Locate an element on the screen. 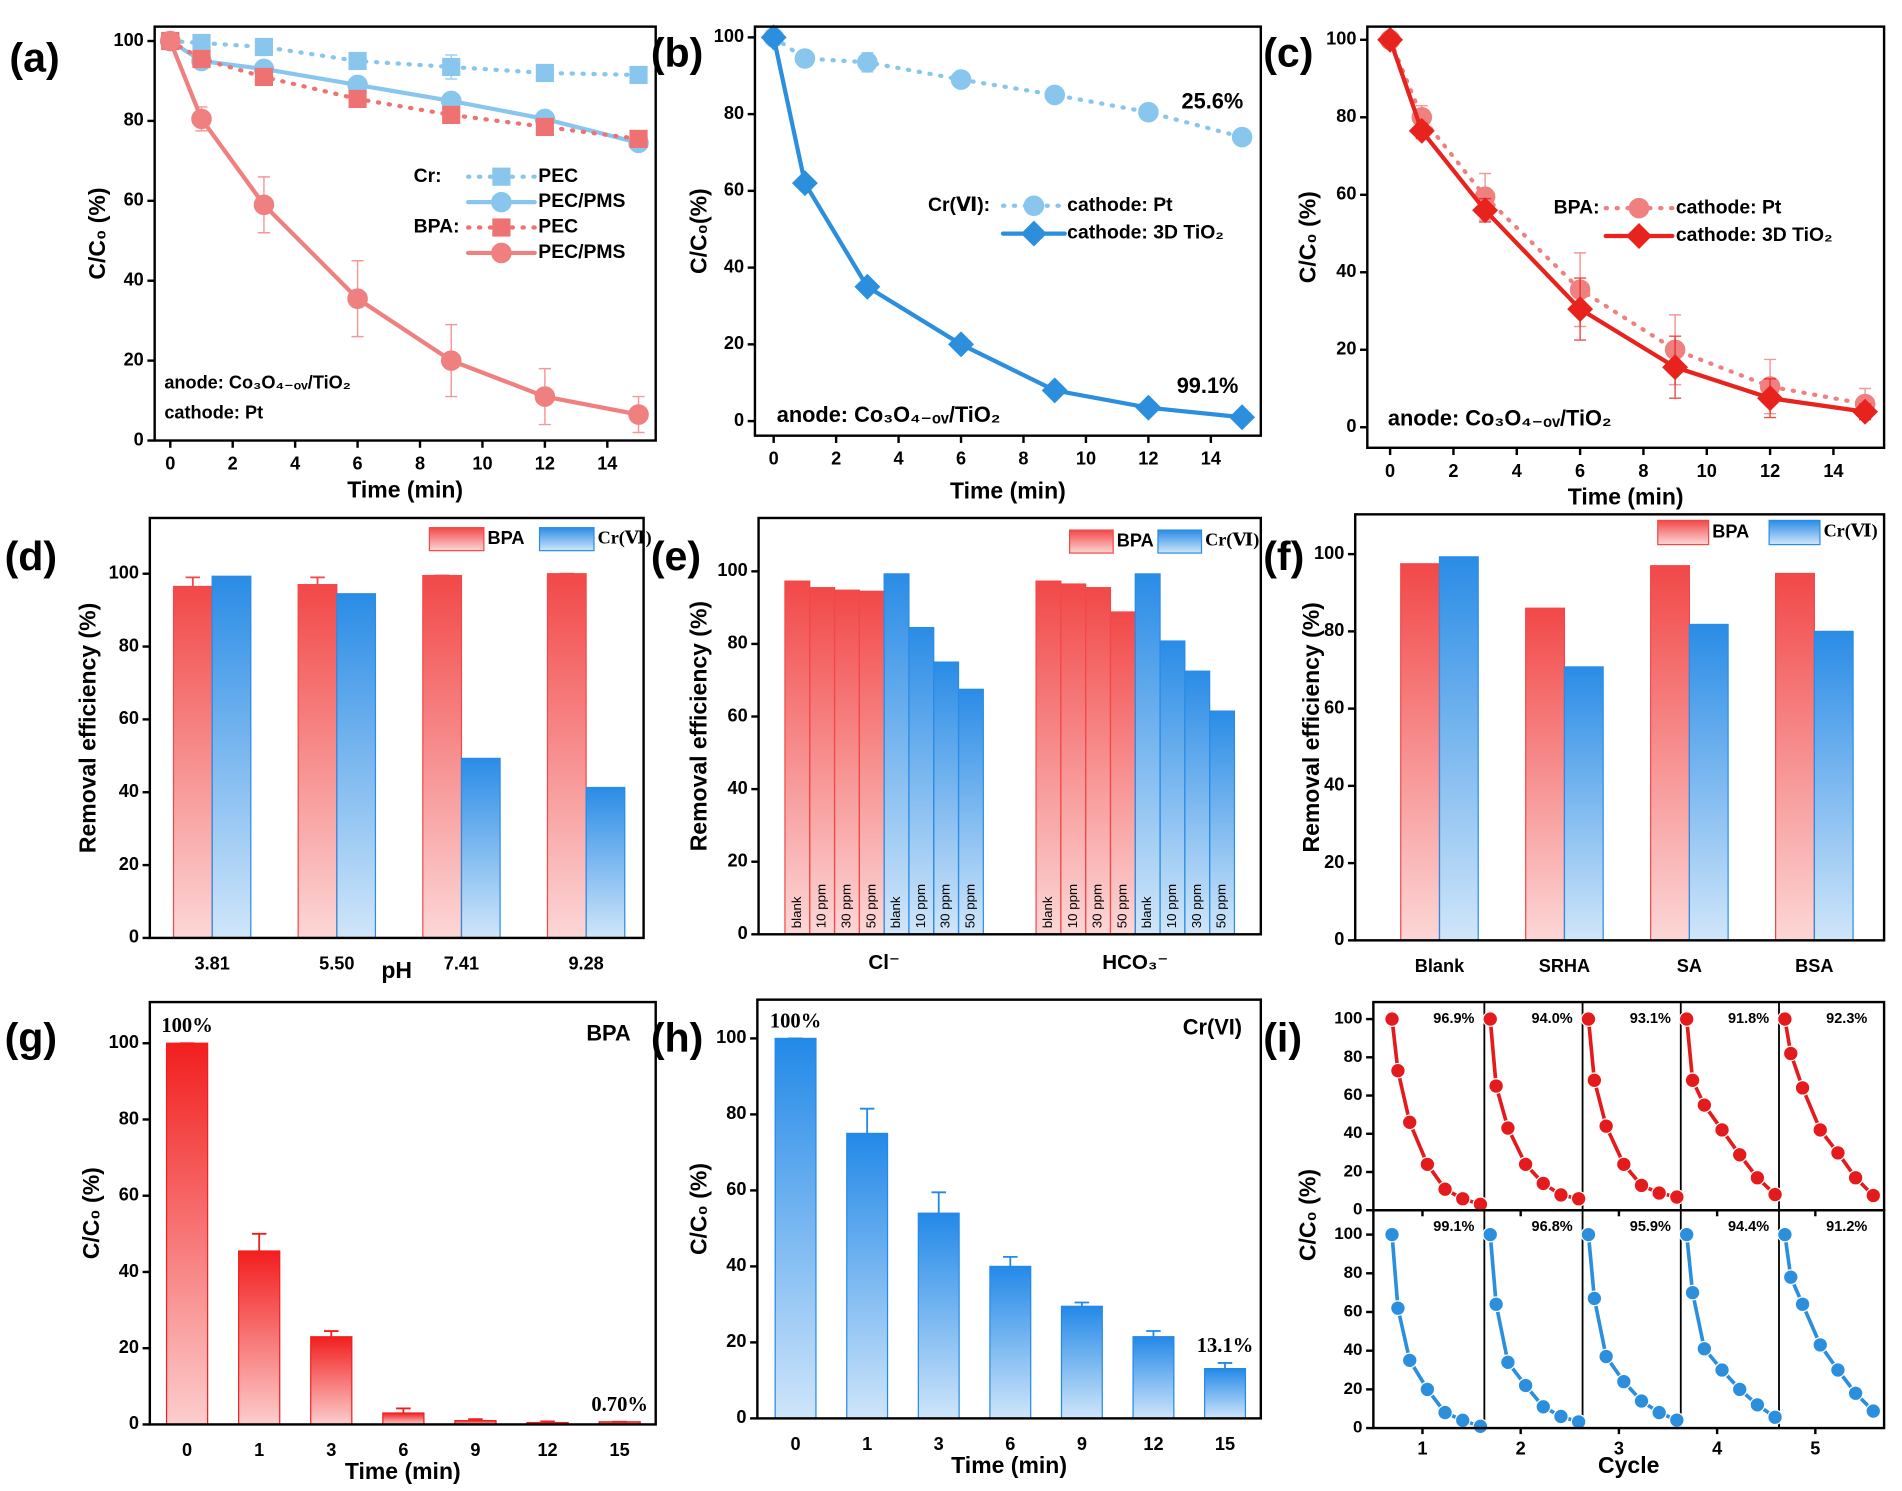 This screenshot has width=1902, height=1491. panel-label: (b) is located at coordinates (677, 53).